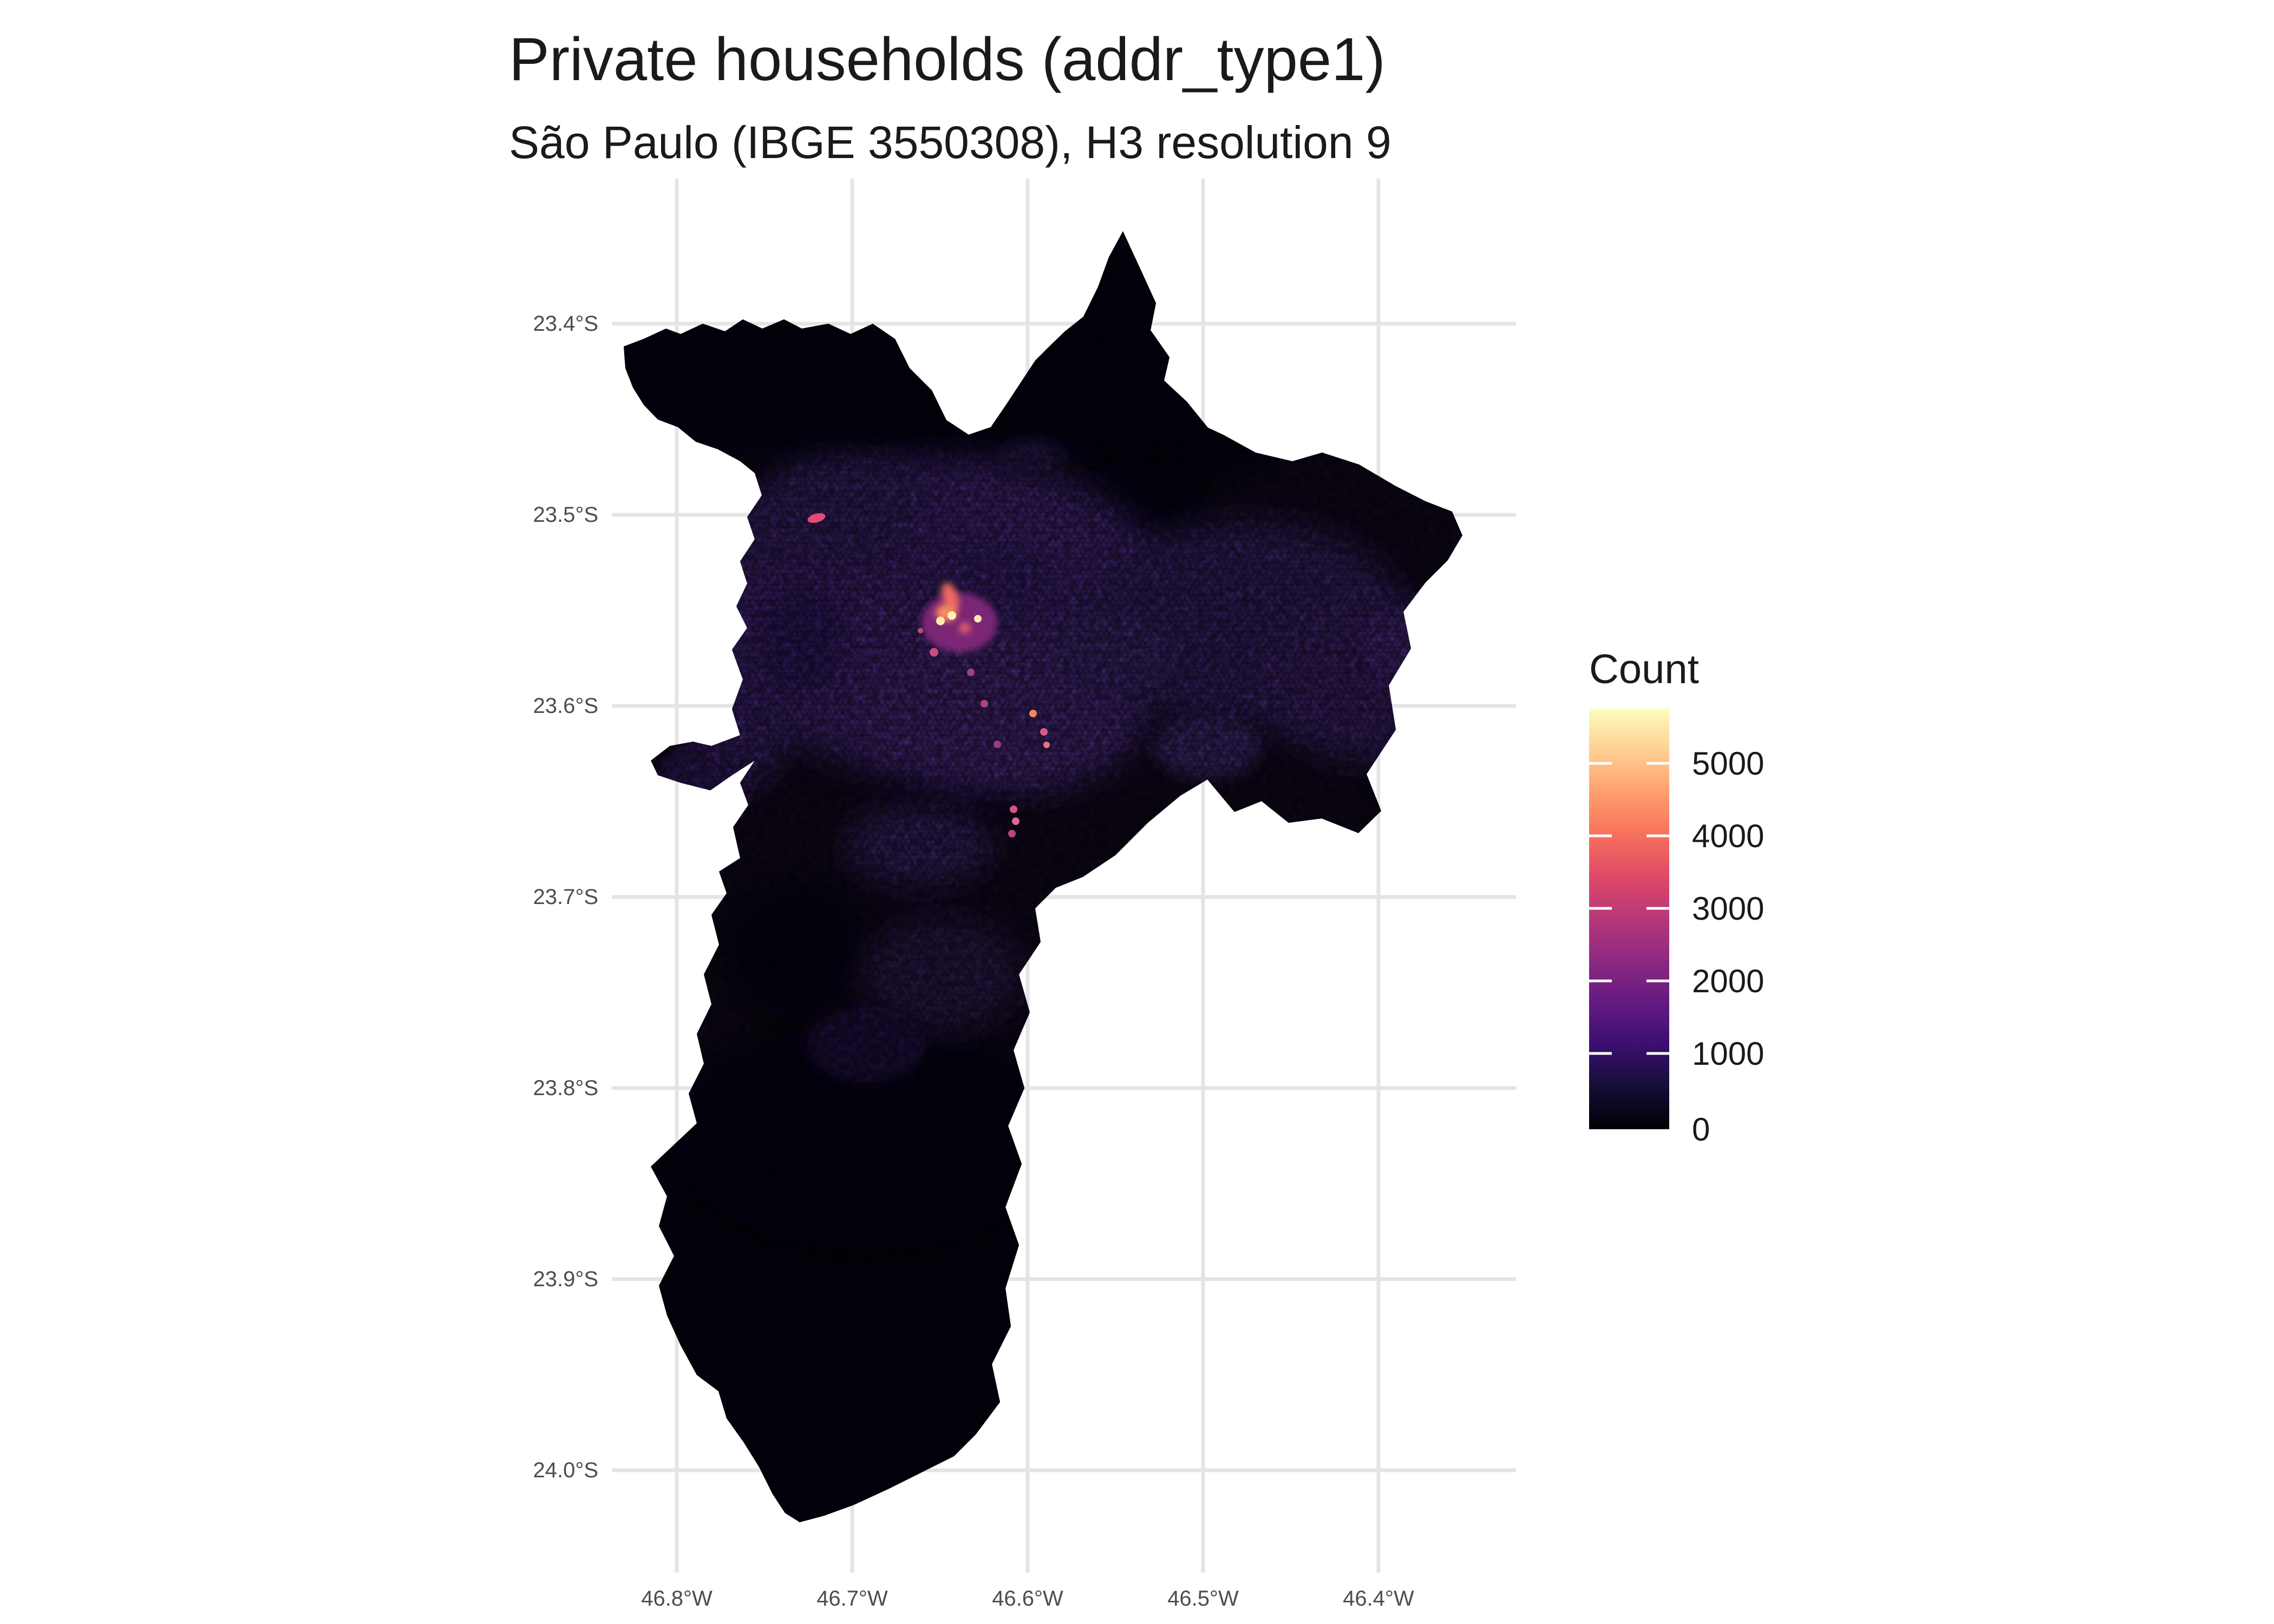 This screenshot has width=2274, height=1624. I want to click on legend-label-2000: 2000, so click(1728, 981).